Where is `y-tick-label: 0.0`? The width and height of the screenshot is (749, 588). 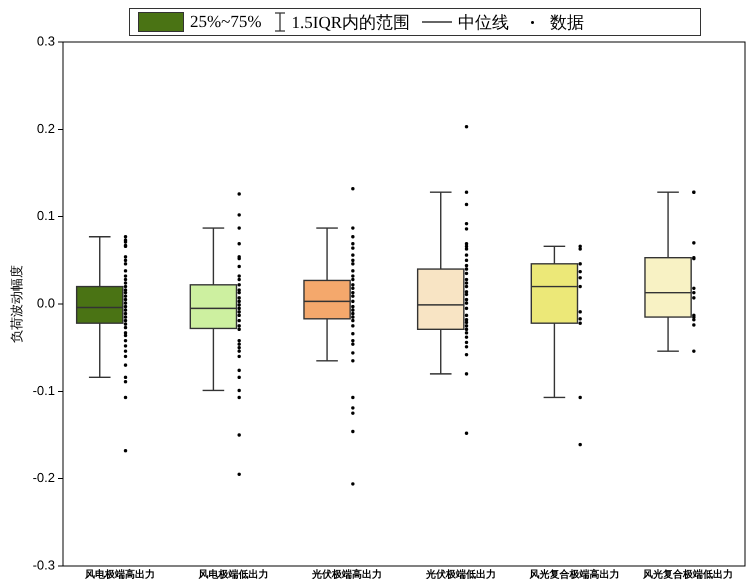 y-tick-label: 0.0 is located at coordinates (45, 303).